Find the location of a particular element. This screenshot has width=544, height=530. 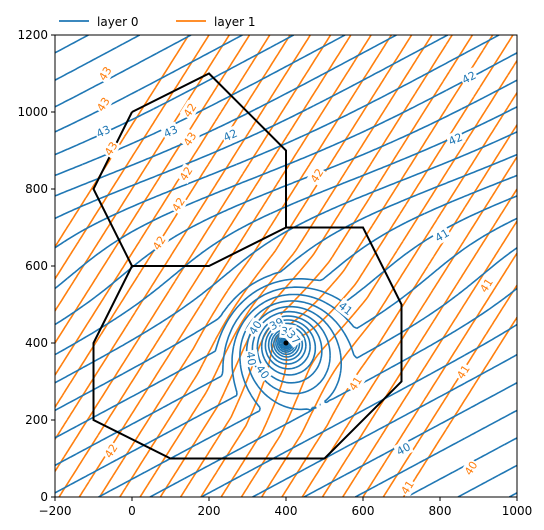

x-tick-label: 800 is located at coordinates (440, 511).